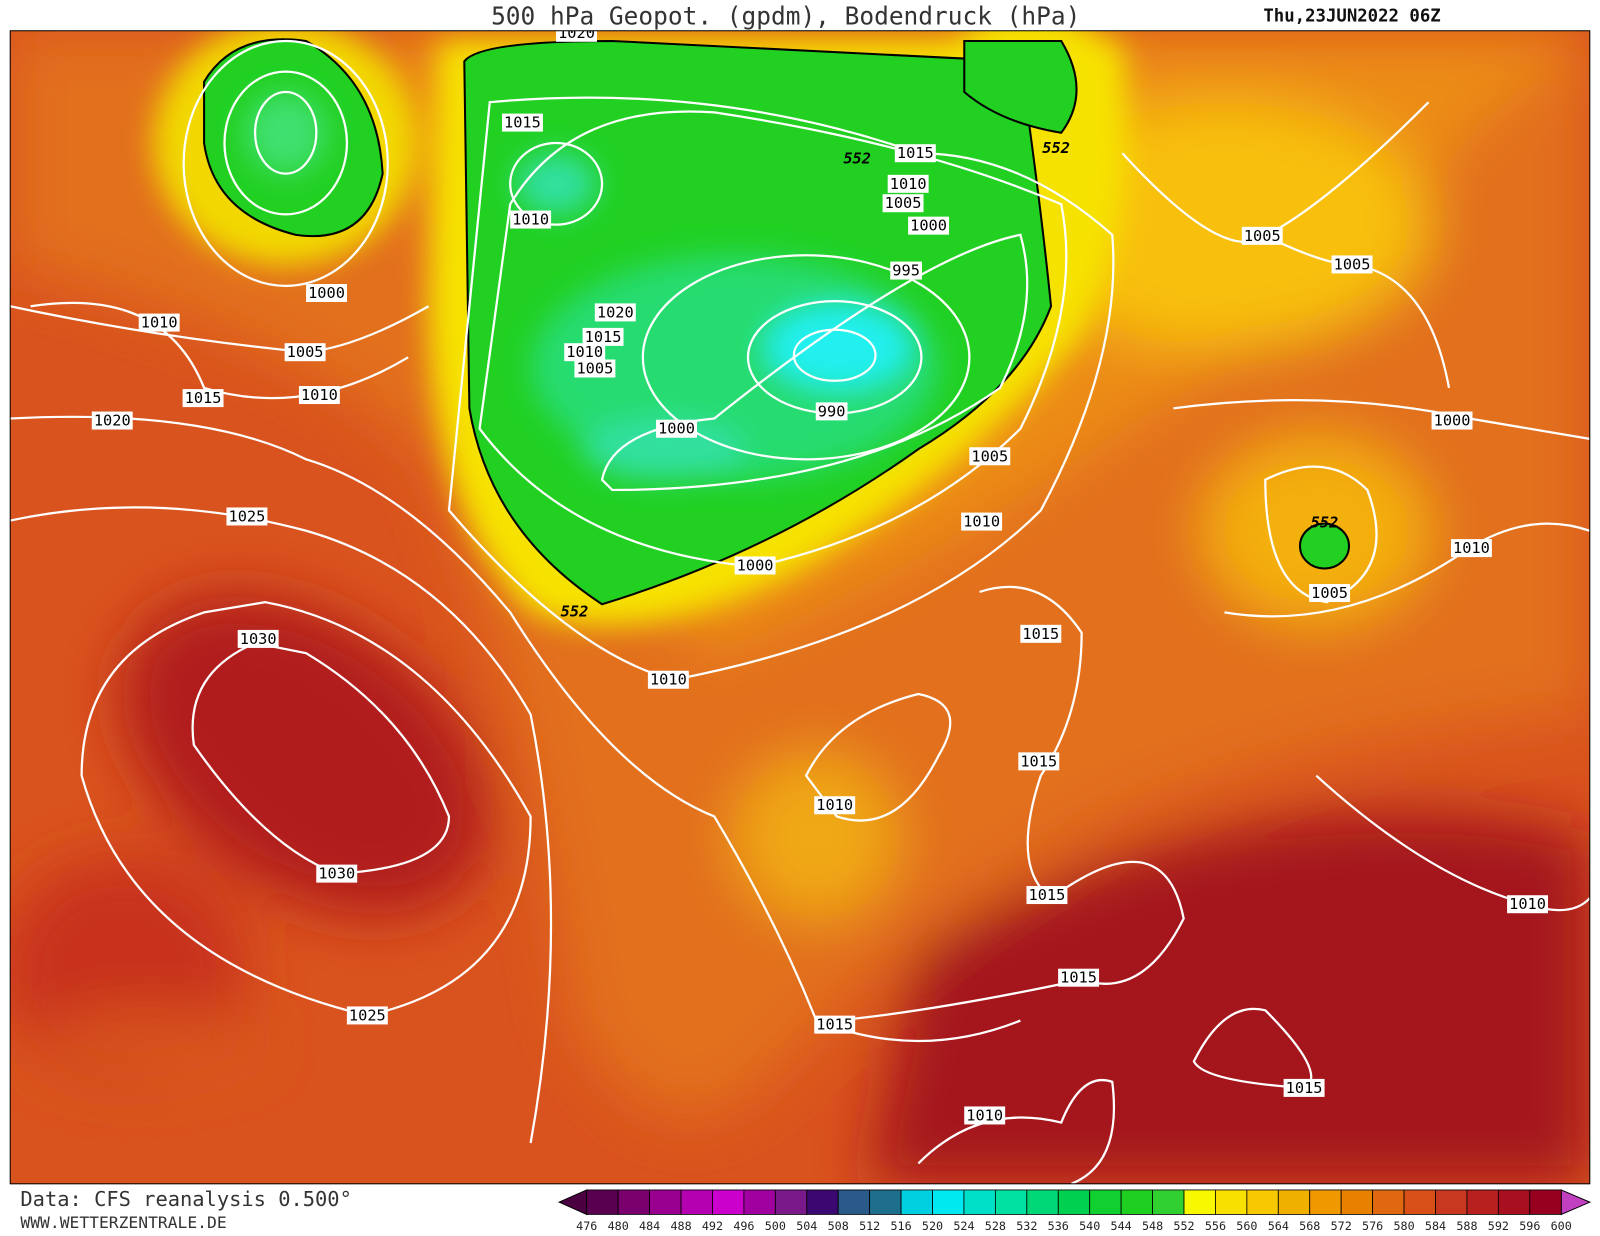 Image resolution: width=1600 pixels, height=1236 pixels. I want to click on colorbar-label: 488, so click(680, 1226).